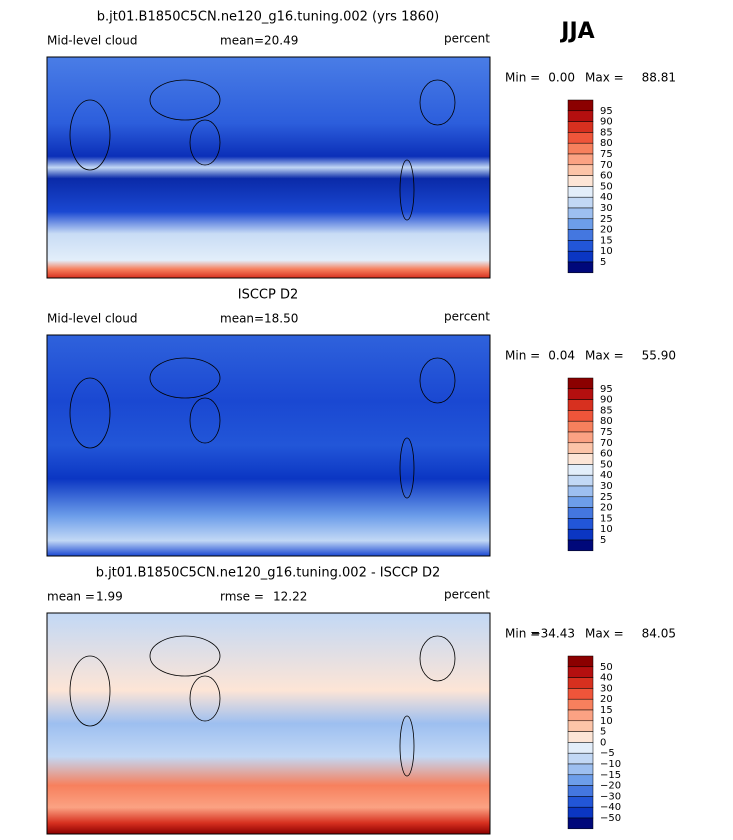  I want to click on colorbar-label: −10, so click(610, 764).